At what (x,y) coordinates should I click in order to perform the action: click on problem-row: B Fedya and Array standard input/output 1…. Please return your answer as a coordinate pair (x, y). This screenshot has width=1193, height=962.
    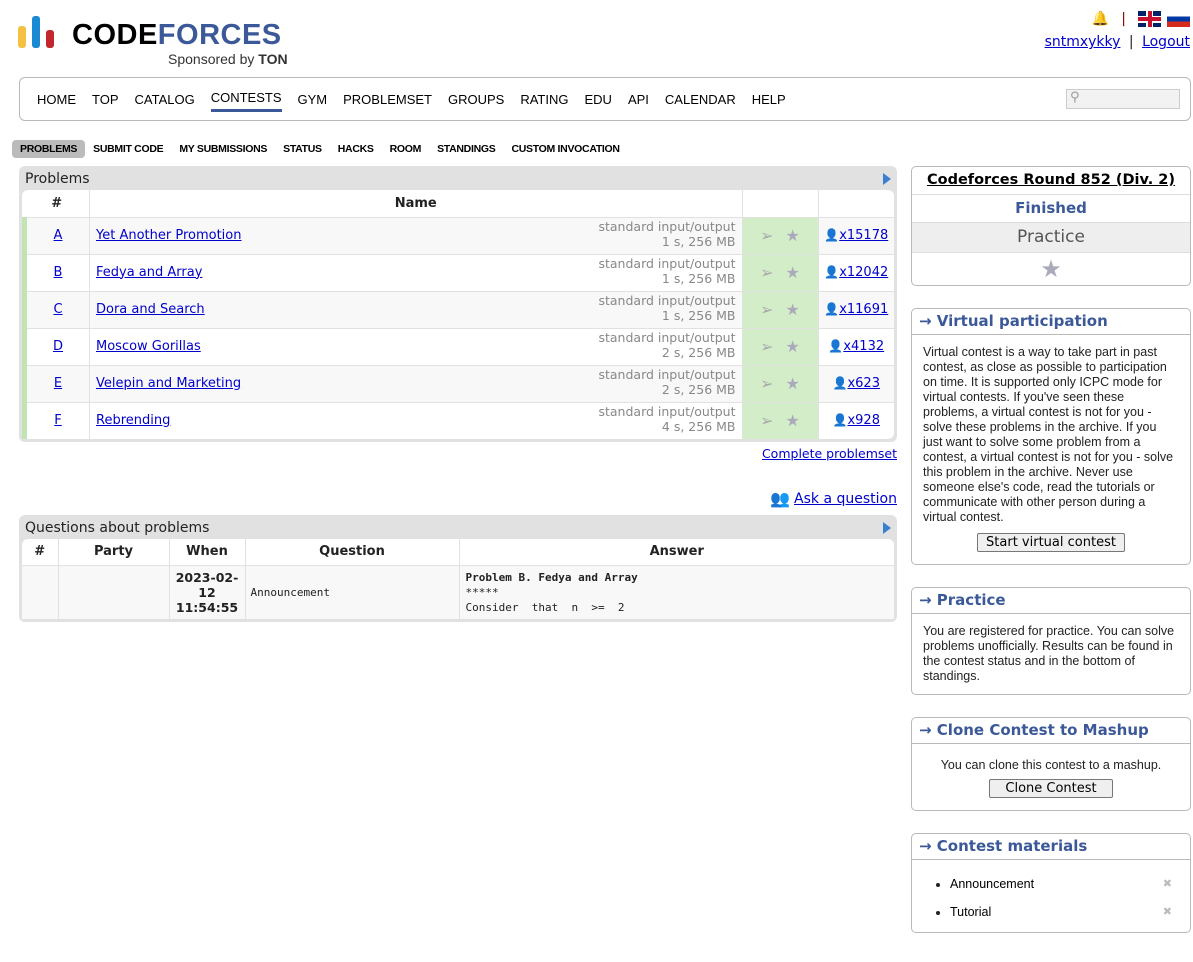
    Looking at the image, I should click on (458, 272).